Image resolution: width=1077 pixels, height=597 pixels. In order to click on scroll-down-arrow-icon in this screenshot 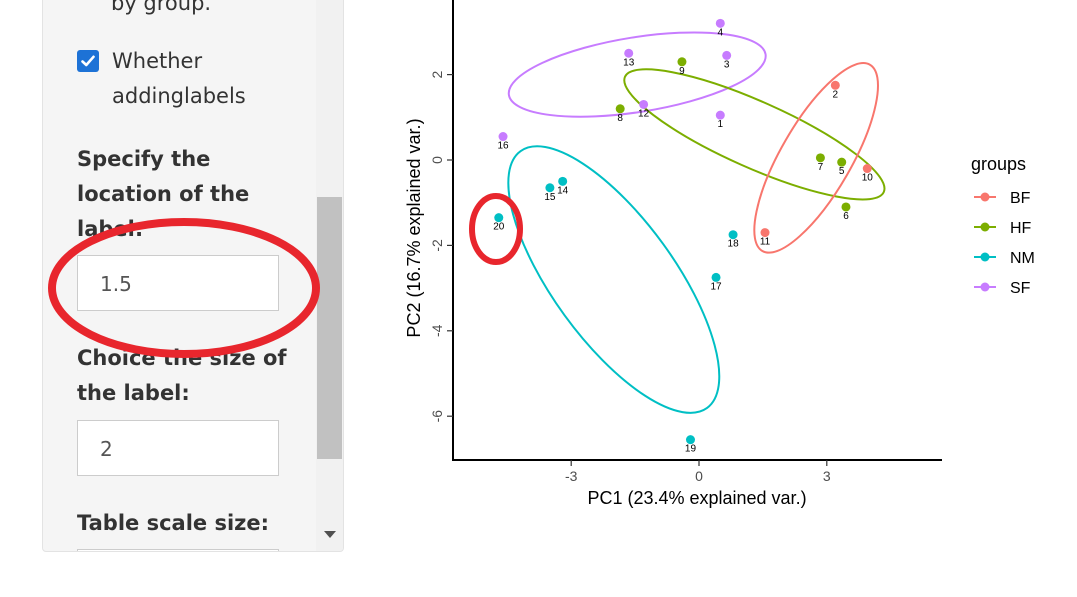, I will do `click(330, 534)`.